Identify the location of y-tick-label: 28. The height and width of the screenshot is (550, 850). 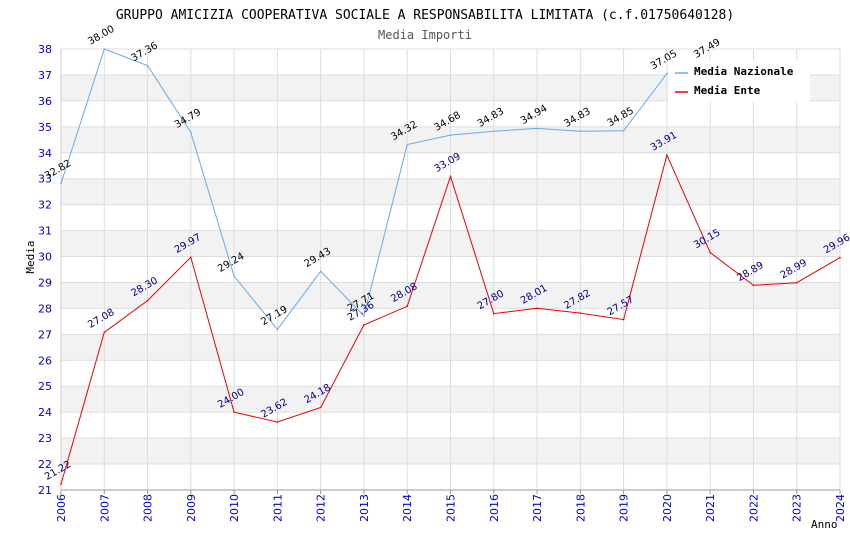
(45, 308).